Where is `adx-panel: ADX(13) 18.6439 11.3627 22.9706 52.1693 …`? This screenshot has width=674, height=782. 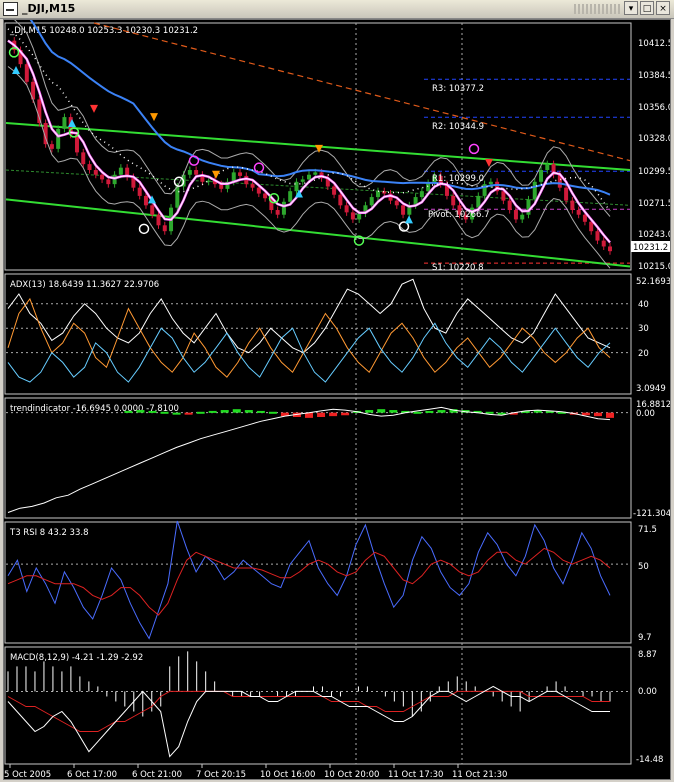
adx-panel: ADX(13) 18.6439 11.3627 22.9706 52.1693 … is located at coordinates (338, 335).